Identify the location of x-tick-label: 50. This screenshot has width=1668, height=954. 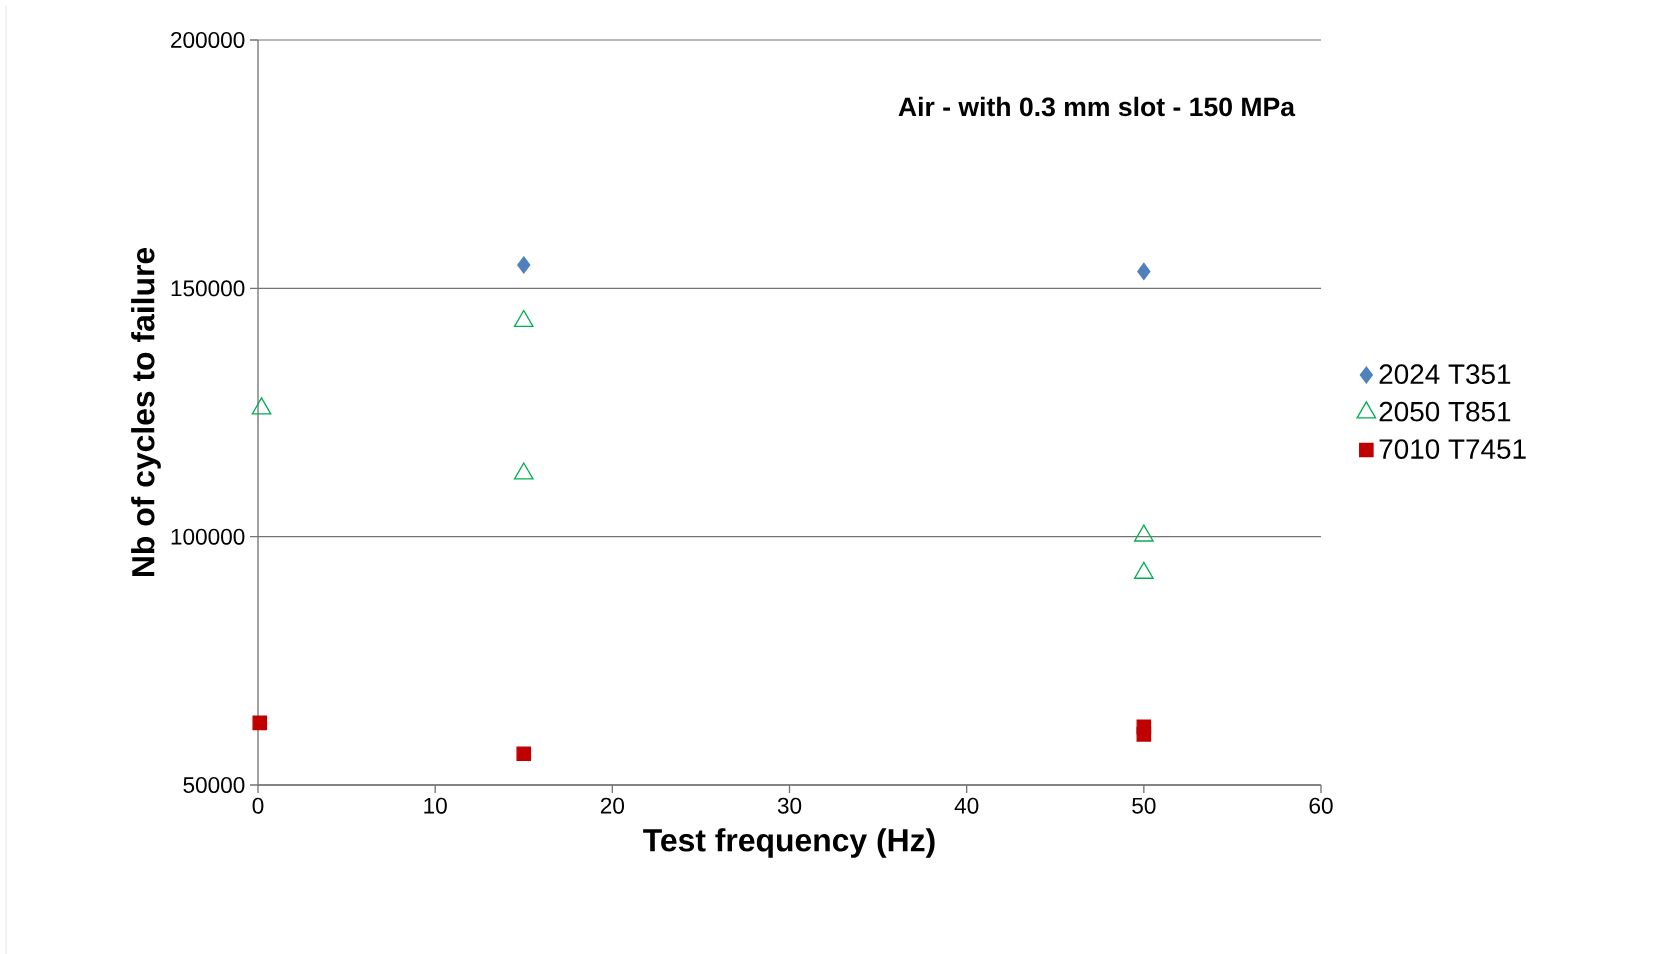
(1144, 805).